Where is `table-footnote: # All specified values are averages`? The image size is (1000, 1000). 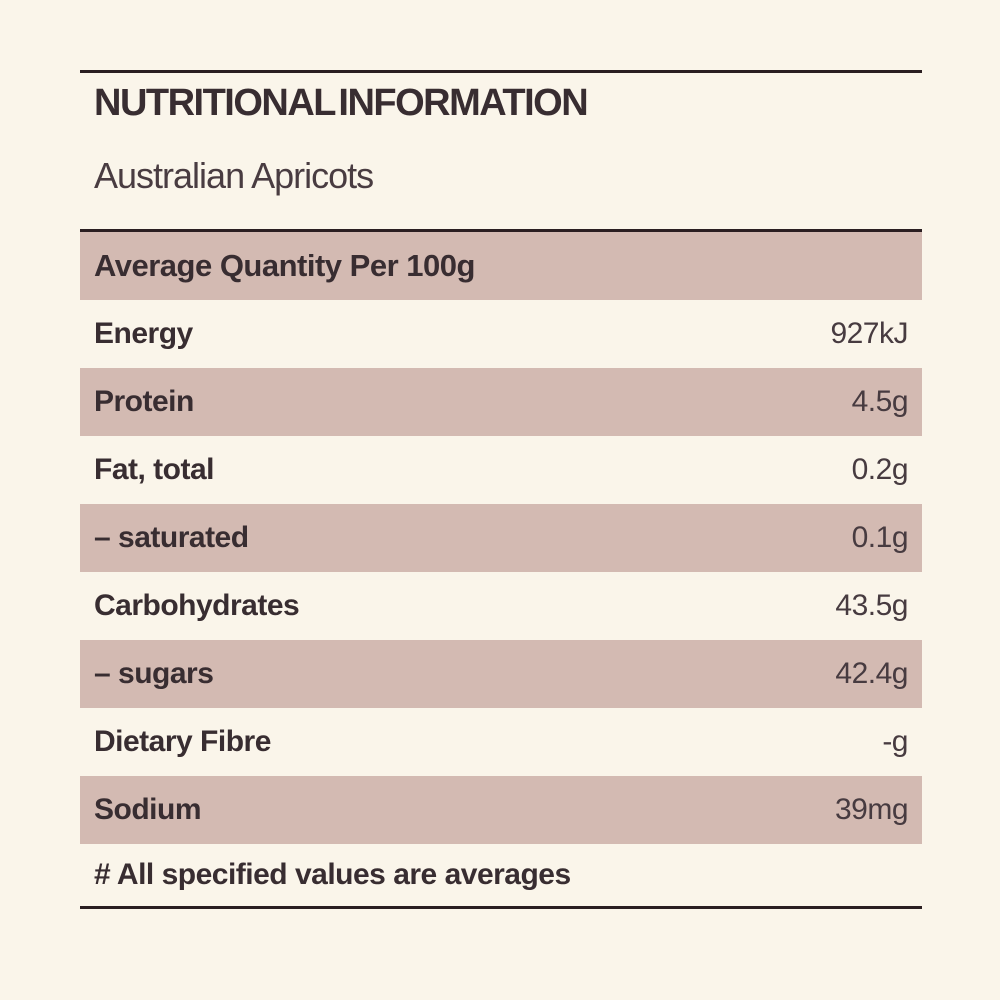 table-footnote: # All specified values are averages is located at coordinates (332, 874).